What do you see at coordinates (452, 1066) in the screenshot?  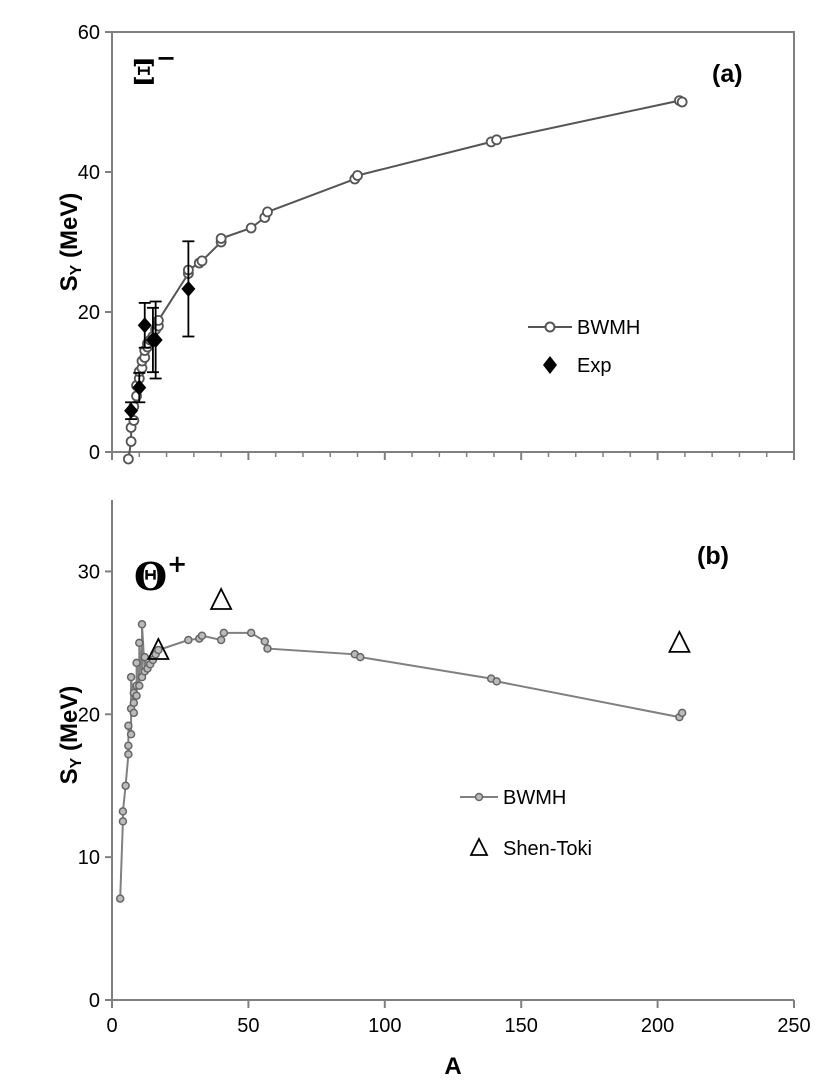 I see `x-axis-title: A` at bounding box center [452, 1066].